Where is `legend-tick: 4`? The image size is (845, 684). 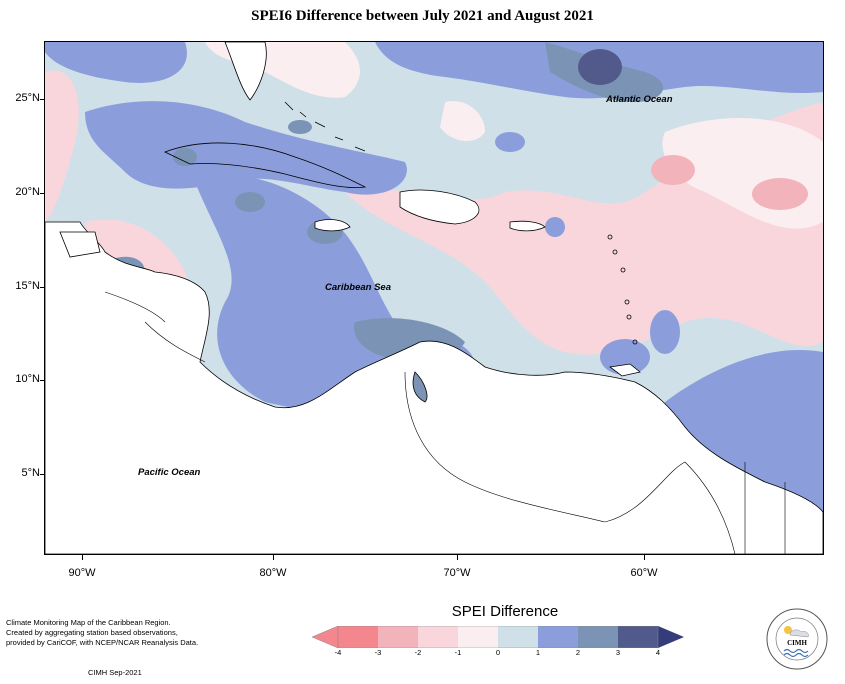
legend-tick: 4 is located at coordinates (658, 652).